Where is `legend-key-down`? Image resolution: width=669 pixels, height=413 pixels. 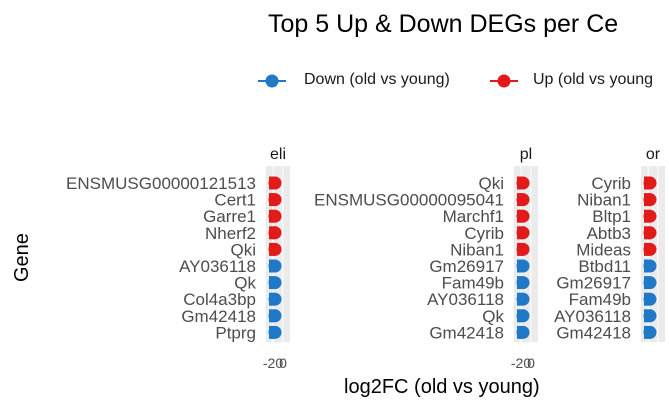 legend-key-down is located at coordinates (272, 81).